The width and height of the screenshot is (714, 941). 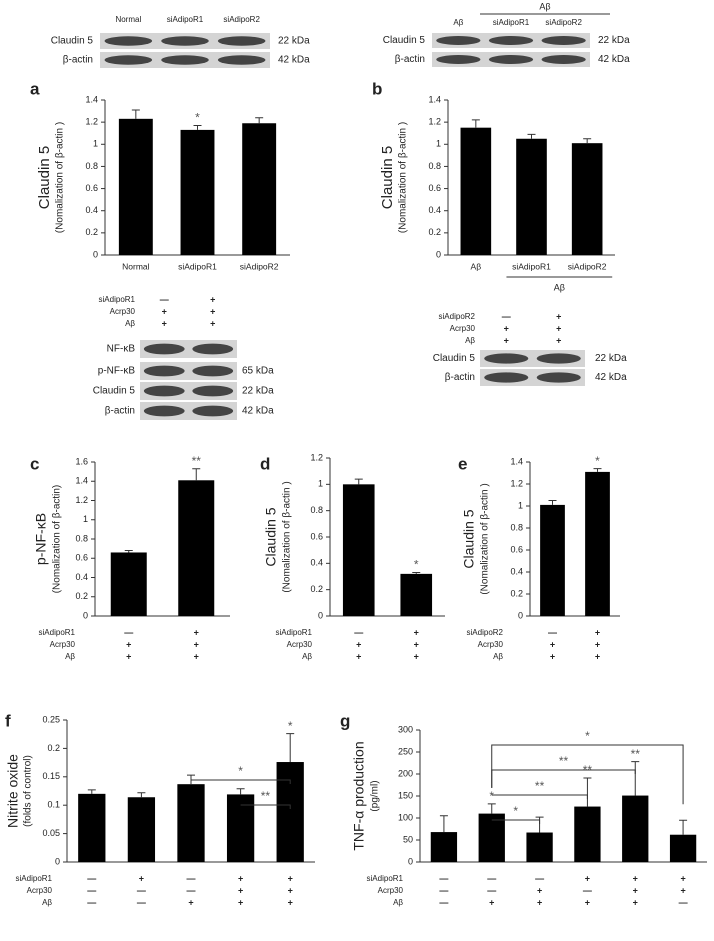 I want to click on y-axis-title: p-NF-κB, so click(x=41, y=539).